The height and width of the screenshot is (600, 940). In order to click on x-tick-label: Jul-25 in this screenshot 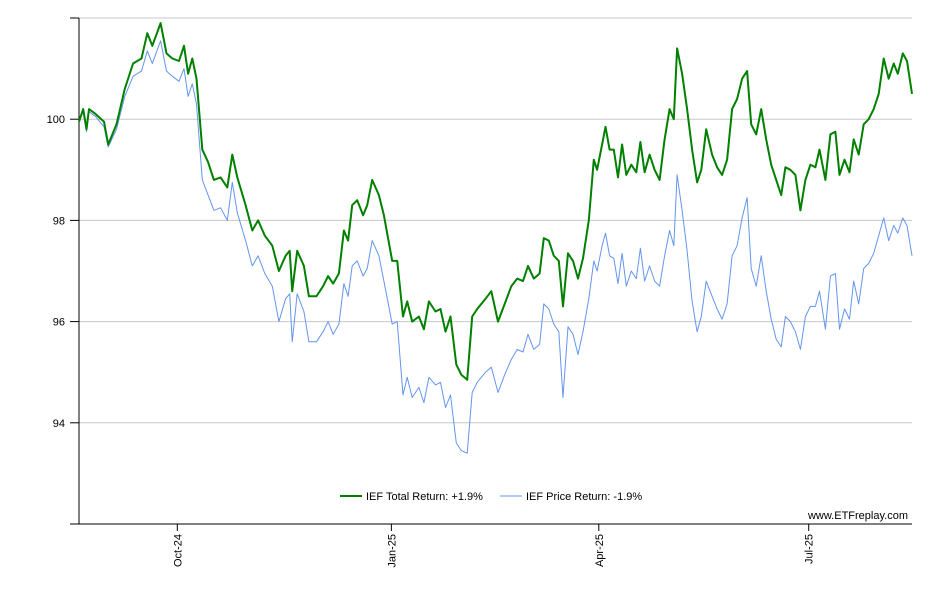, I will do `click(810, 549)`.